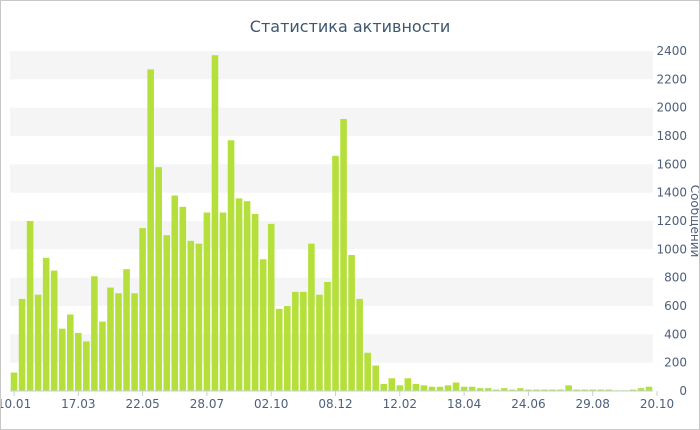 Image resolution: width=700 pixels, height=430 pixels. What do you see at coordinates (593, 404) in the screenshot?
I see `x-tick-label: 29.08` at bounding box center [593, 404].